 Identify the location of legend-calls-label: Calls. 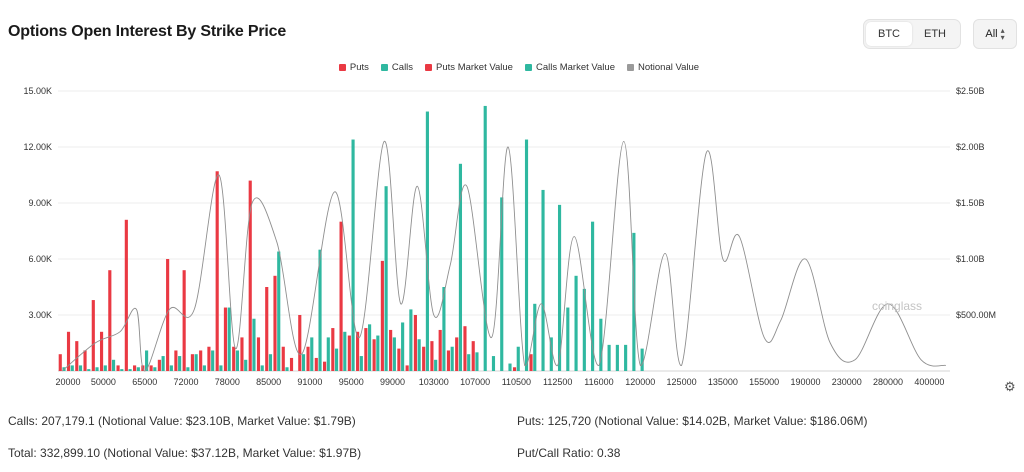
(402, 67).